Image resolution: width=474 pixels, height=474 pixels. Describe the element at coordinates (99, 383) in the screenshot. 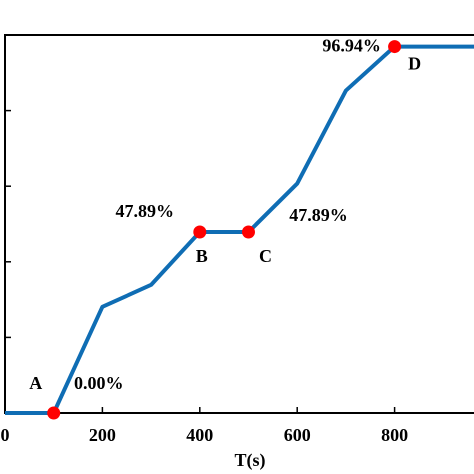

I see `value-label: 0.00%` at that location.